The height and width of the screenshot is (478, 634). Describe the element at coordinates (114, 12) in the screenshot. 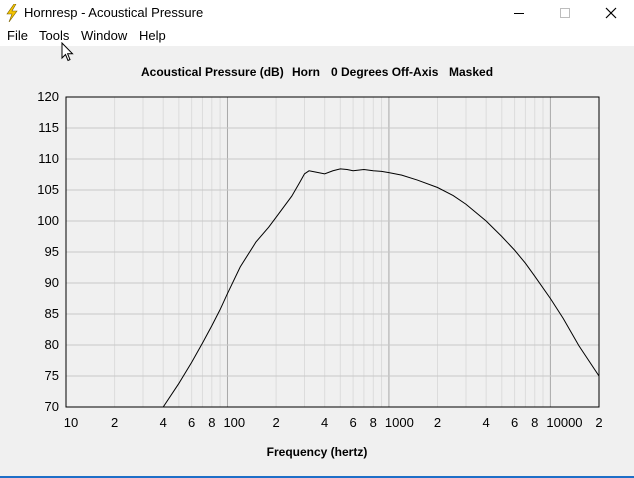

I see `window-title: Hornresp - Acoustical Pressure` at that location.